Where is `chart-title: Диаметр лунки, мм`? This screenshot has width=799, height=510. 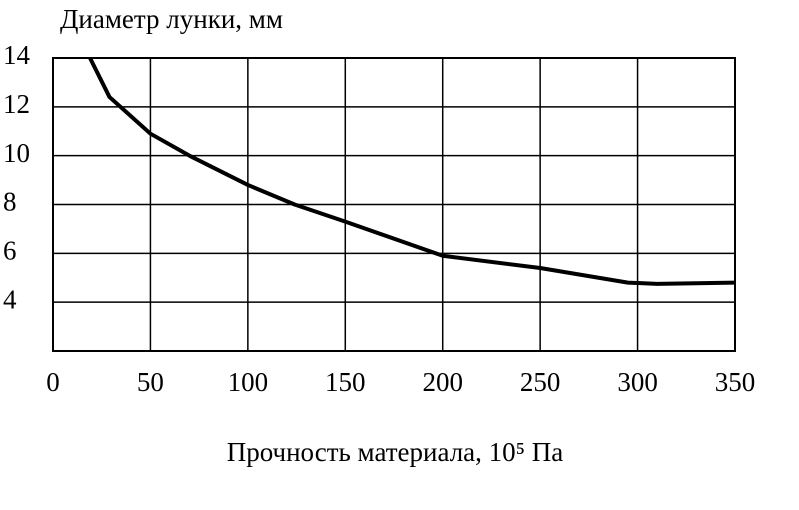 chart-title: Диаметр лунки, мм is located at coordinates (171, 19).